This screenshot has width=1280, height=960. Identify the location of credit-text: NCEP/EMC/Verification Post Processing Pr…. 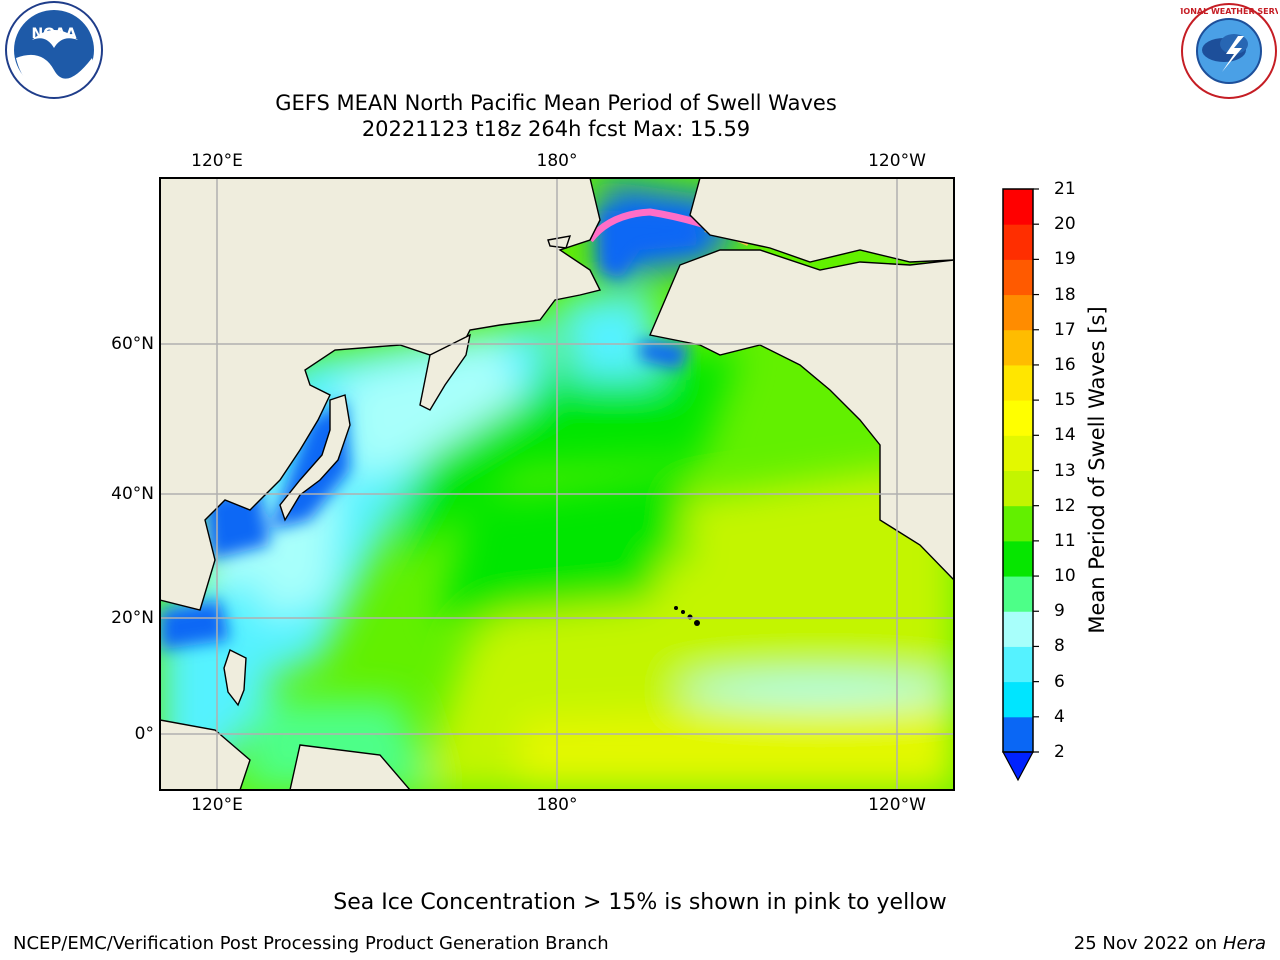
(311, 943).